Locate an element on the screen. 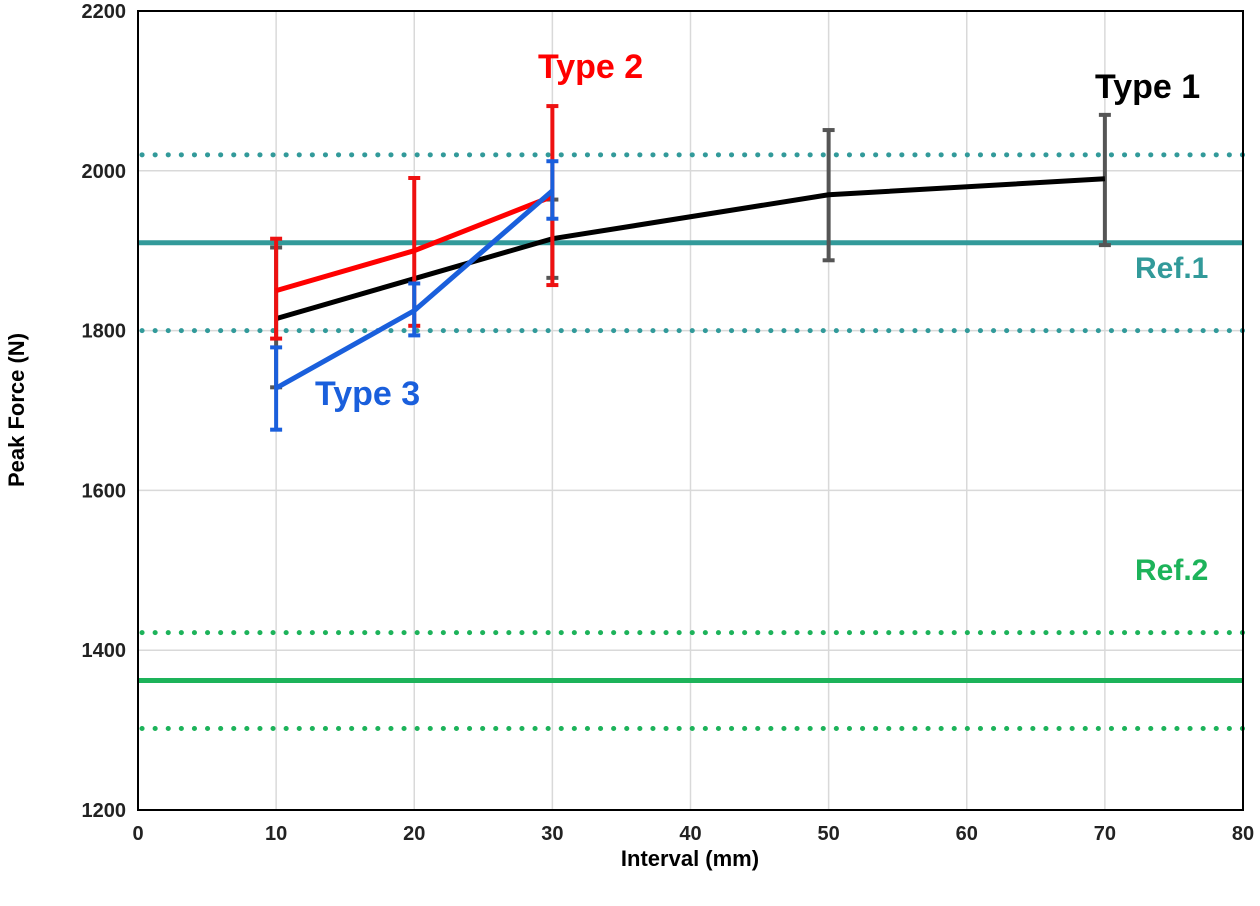 The width and height of the screenshot is (1260, 906). annotation-type-2: Type 2 is located at coordinates (590, 67).